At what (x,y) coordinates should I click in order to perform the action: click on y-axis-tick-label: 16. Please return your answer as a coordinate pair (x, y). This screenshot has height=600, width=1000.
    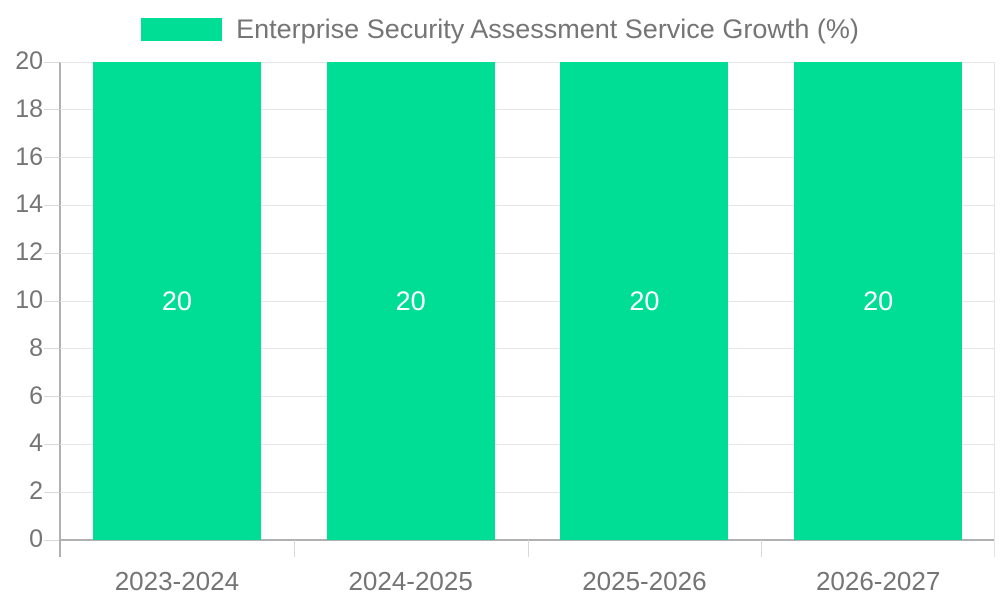
    Looking at the image, I should click on (29, 156).